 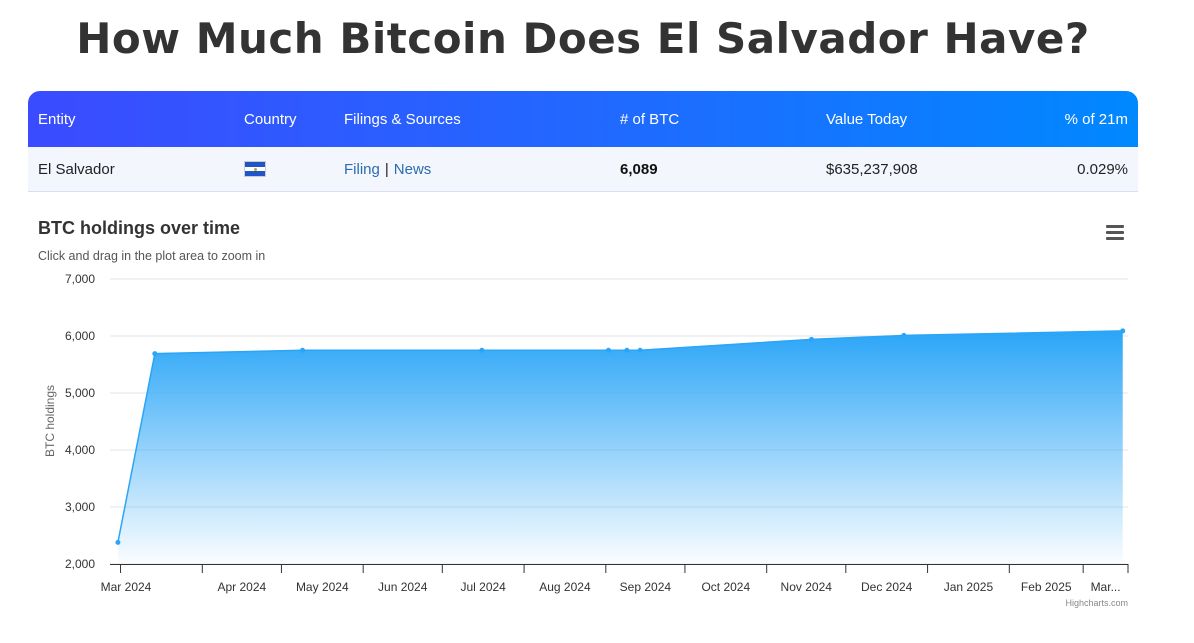 I want to click on column-header-country: Country, so click(x=270, y=119).